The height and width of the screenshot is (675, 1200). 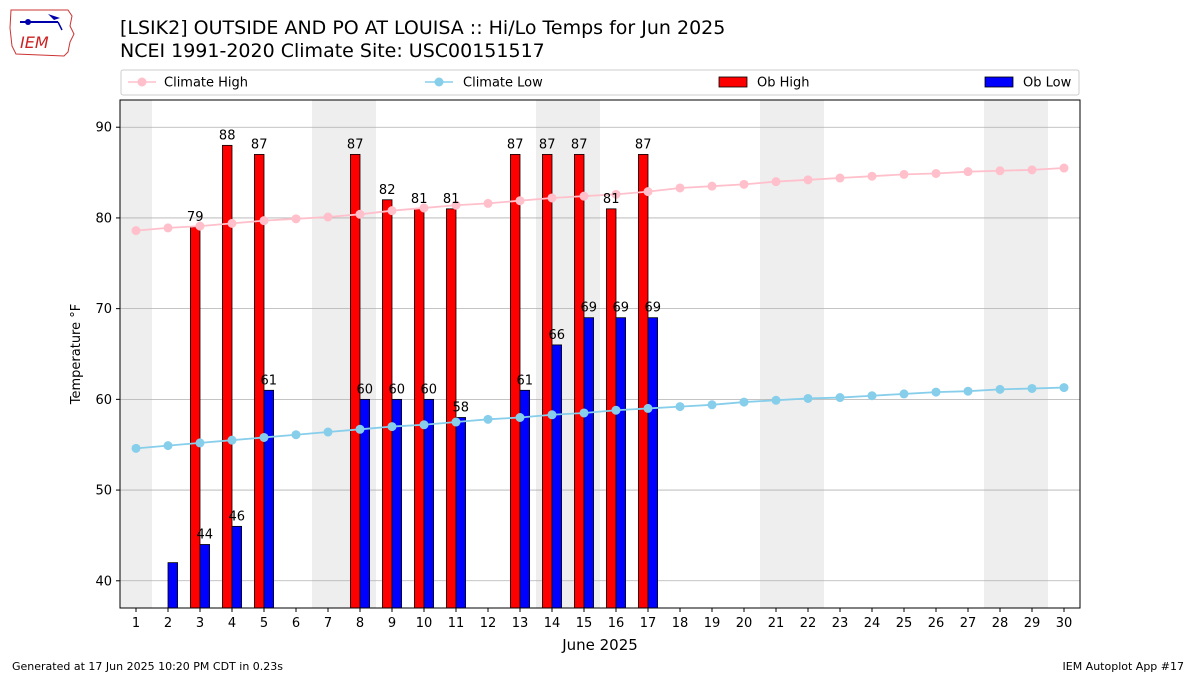 What do you see at coordinates (584, 623) in the screenshot?
I see `x-tick-label-15: 15` at bounding box center [584, 623].